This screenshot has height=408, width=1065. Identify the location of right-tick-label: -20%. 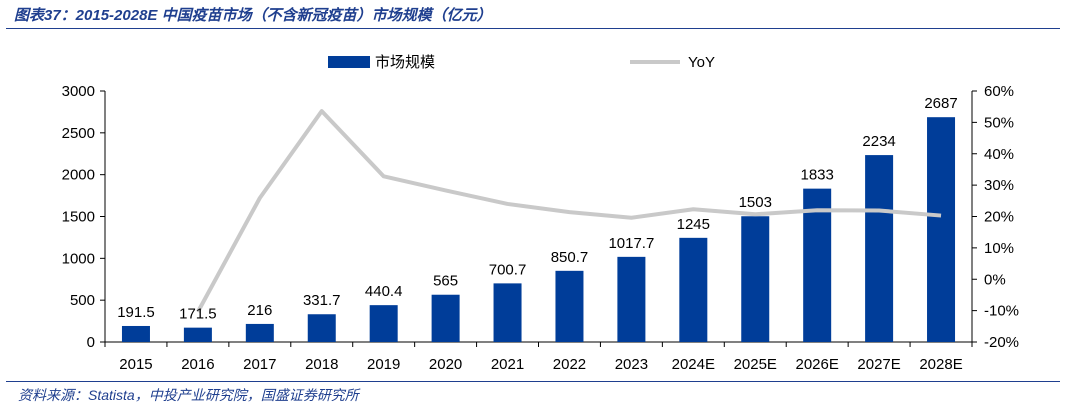
(1001, 342).